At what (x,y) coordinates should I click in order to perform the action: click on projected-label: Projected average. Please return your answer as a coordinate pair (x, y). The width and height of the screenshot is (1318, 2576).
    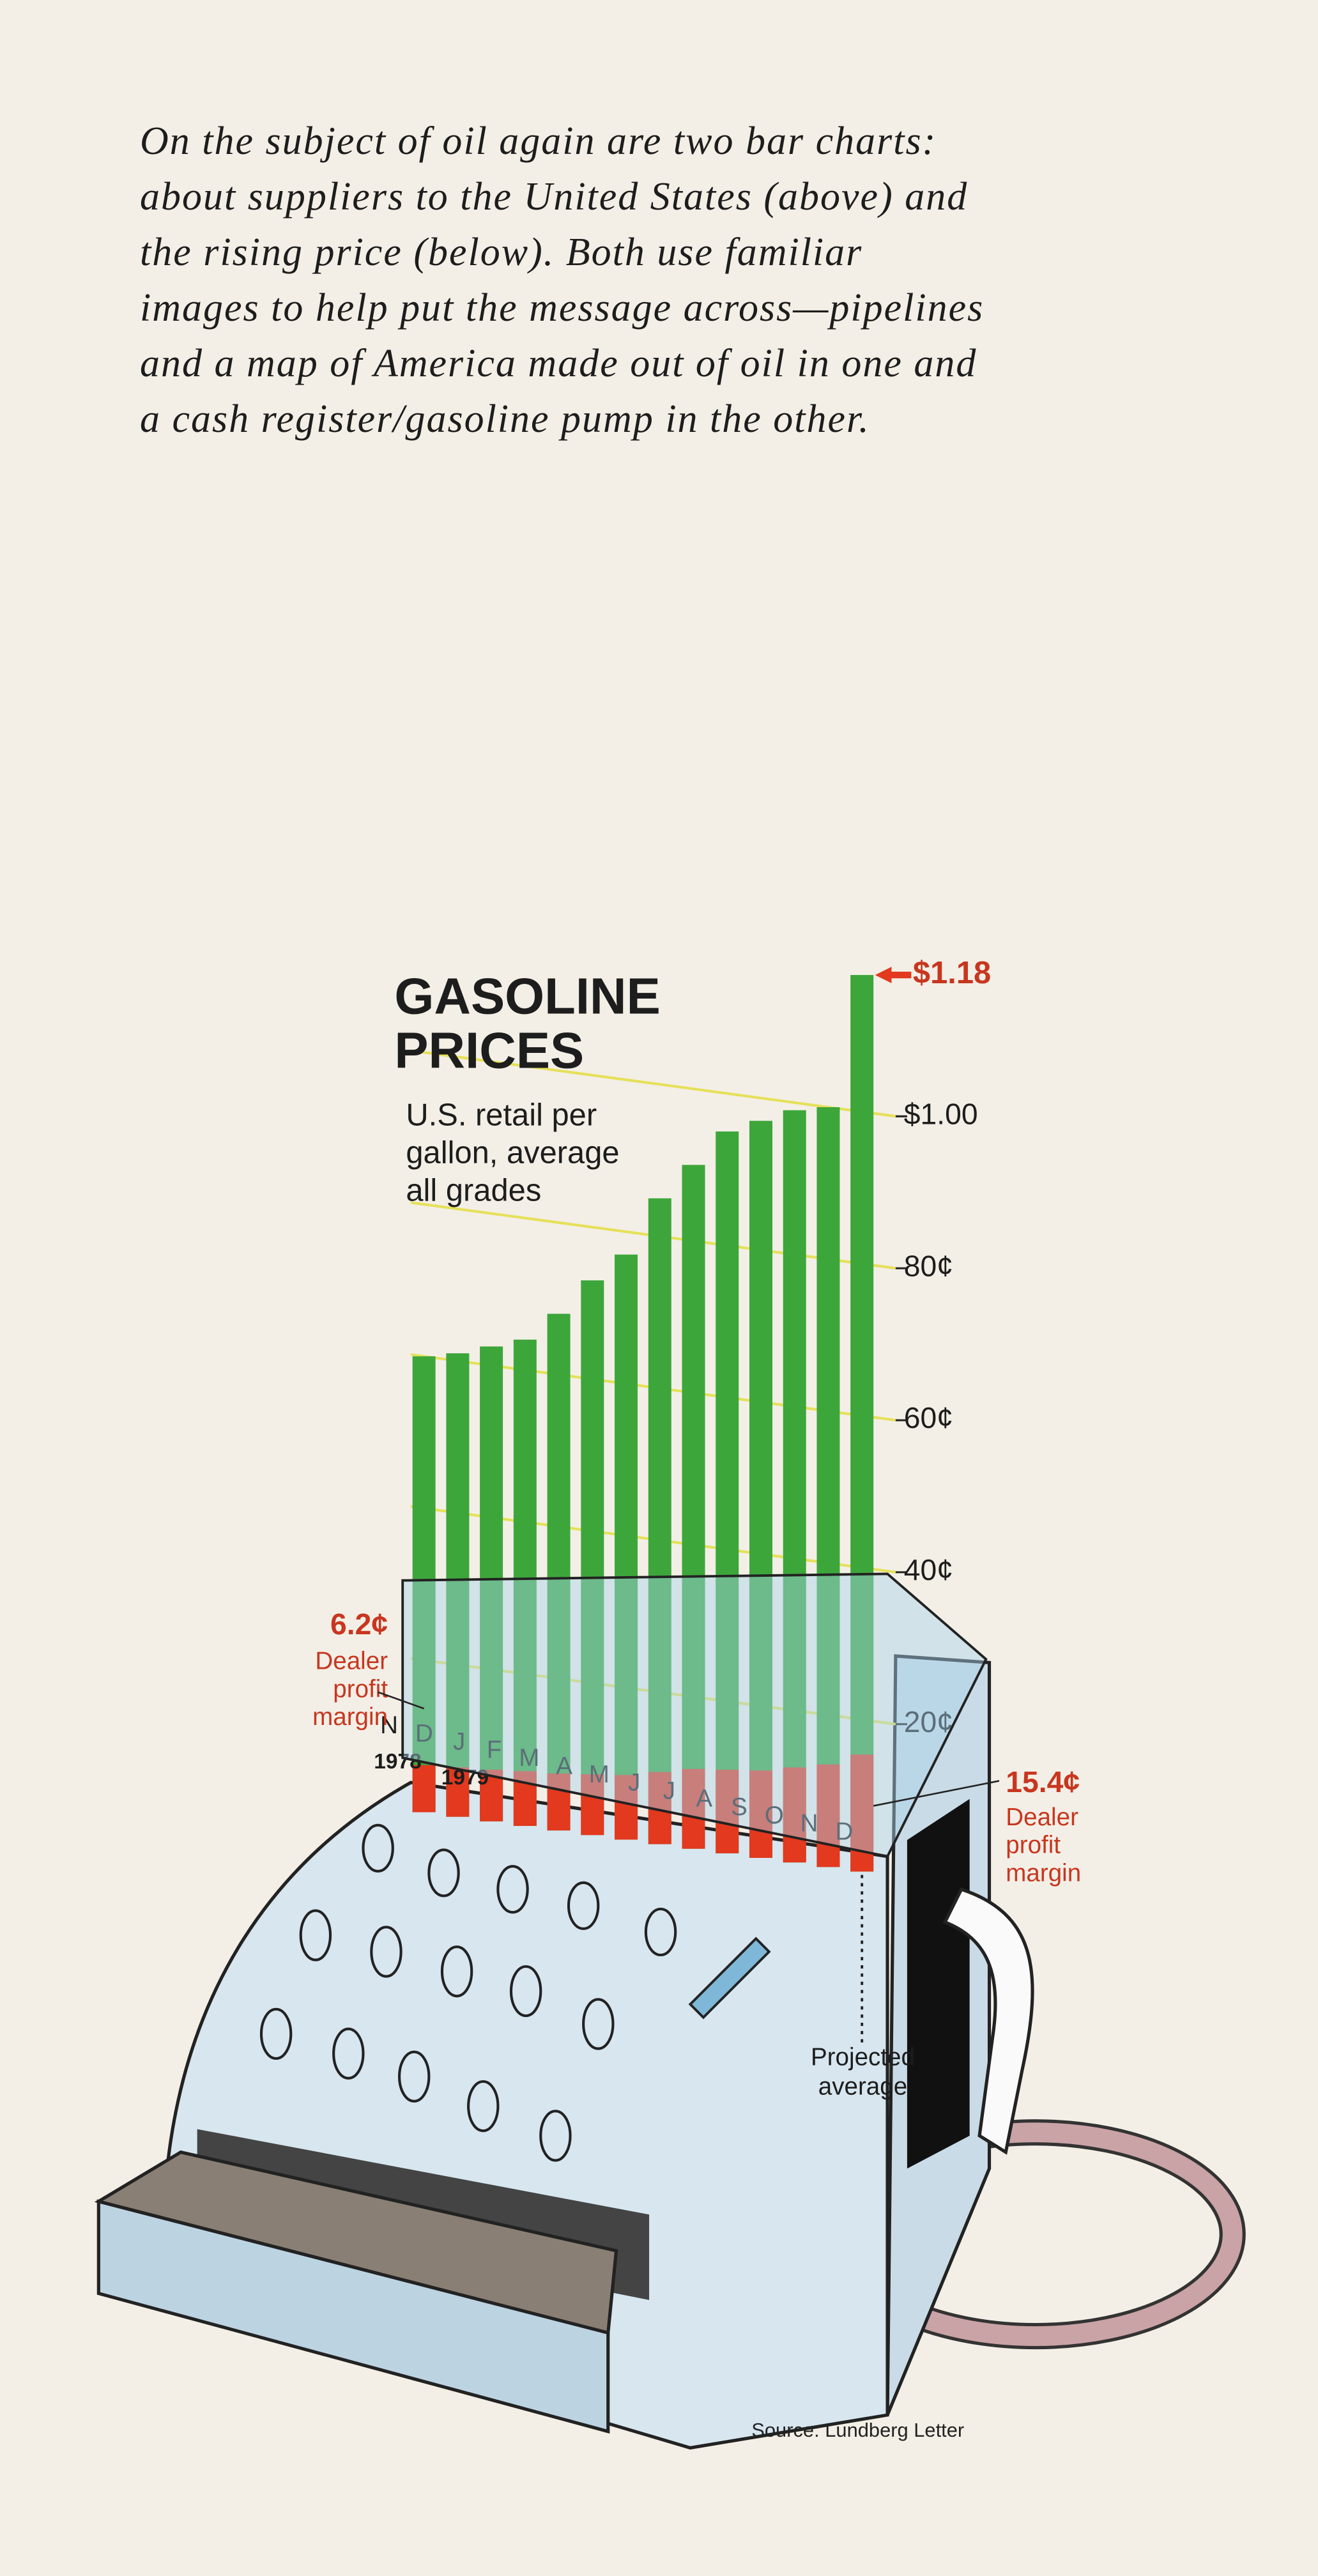
    Looking at the image, I should click on (862, 2072).